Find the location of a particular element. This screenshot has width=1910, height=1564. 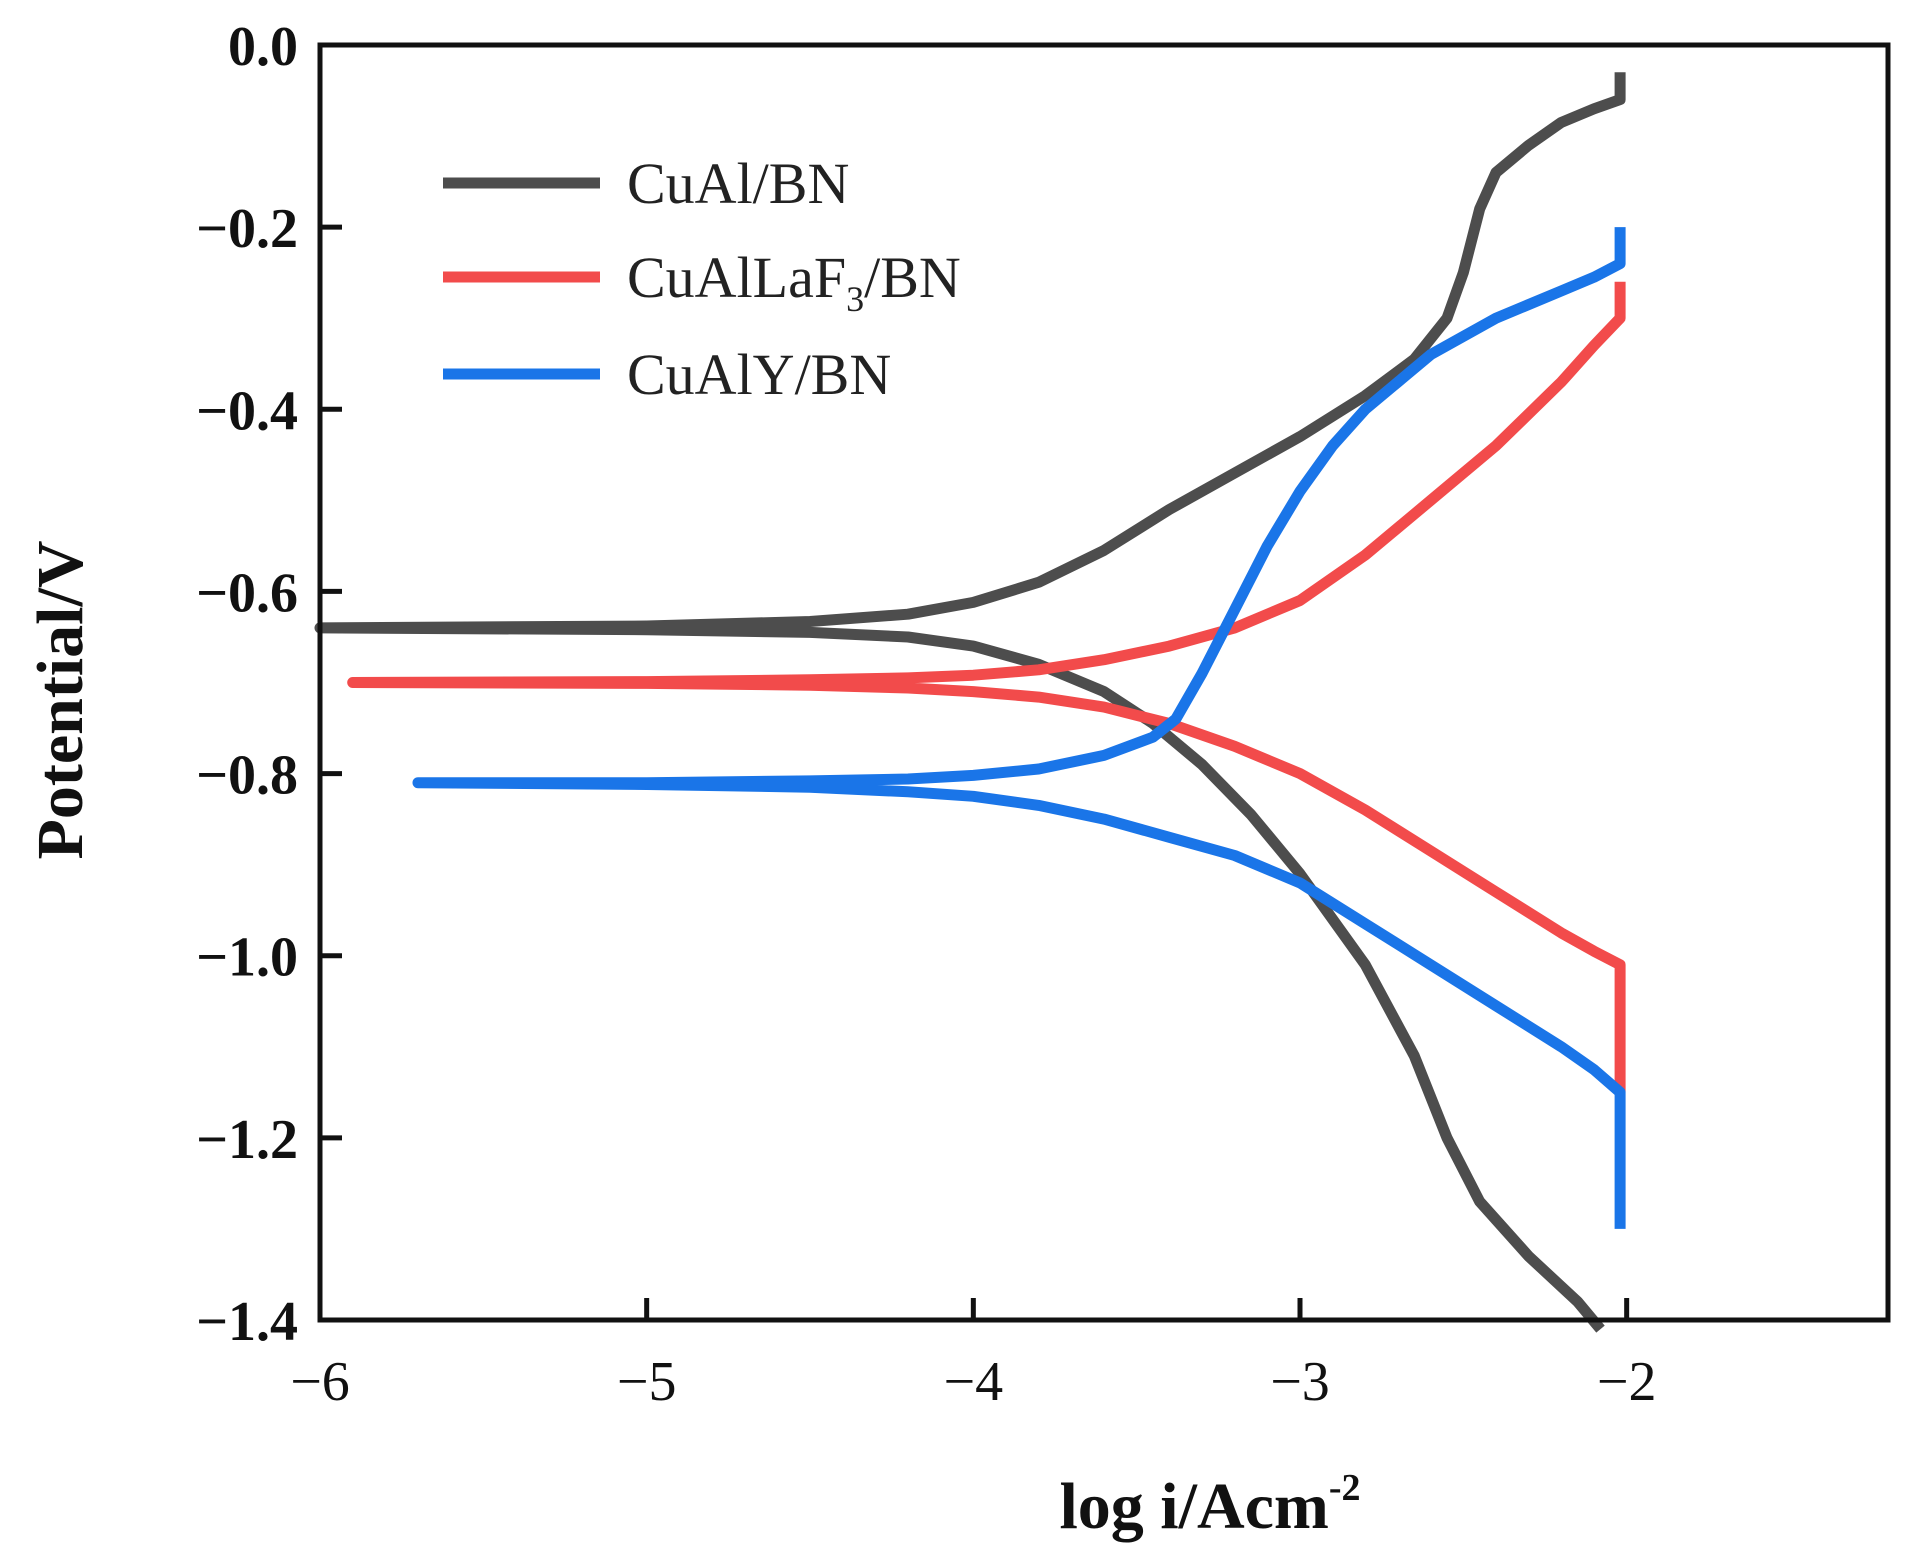

y-tick-label: −0.2 is located at coordinates (247, 229).